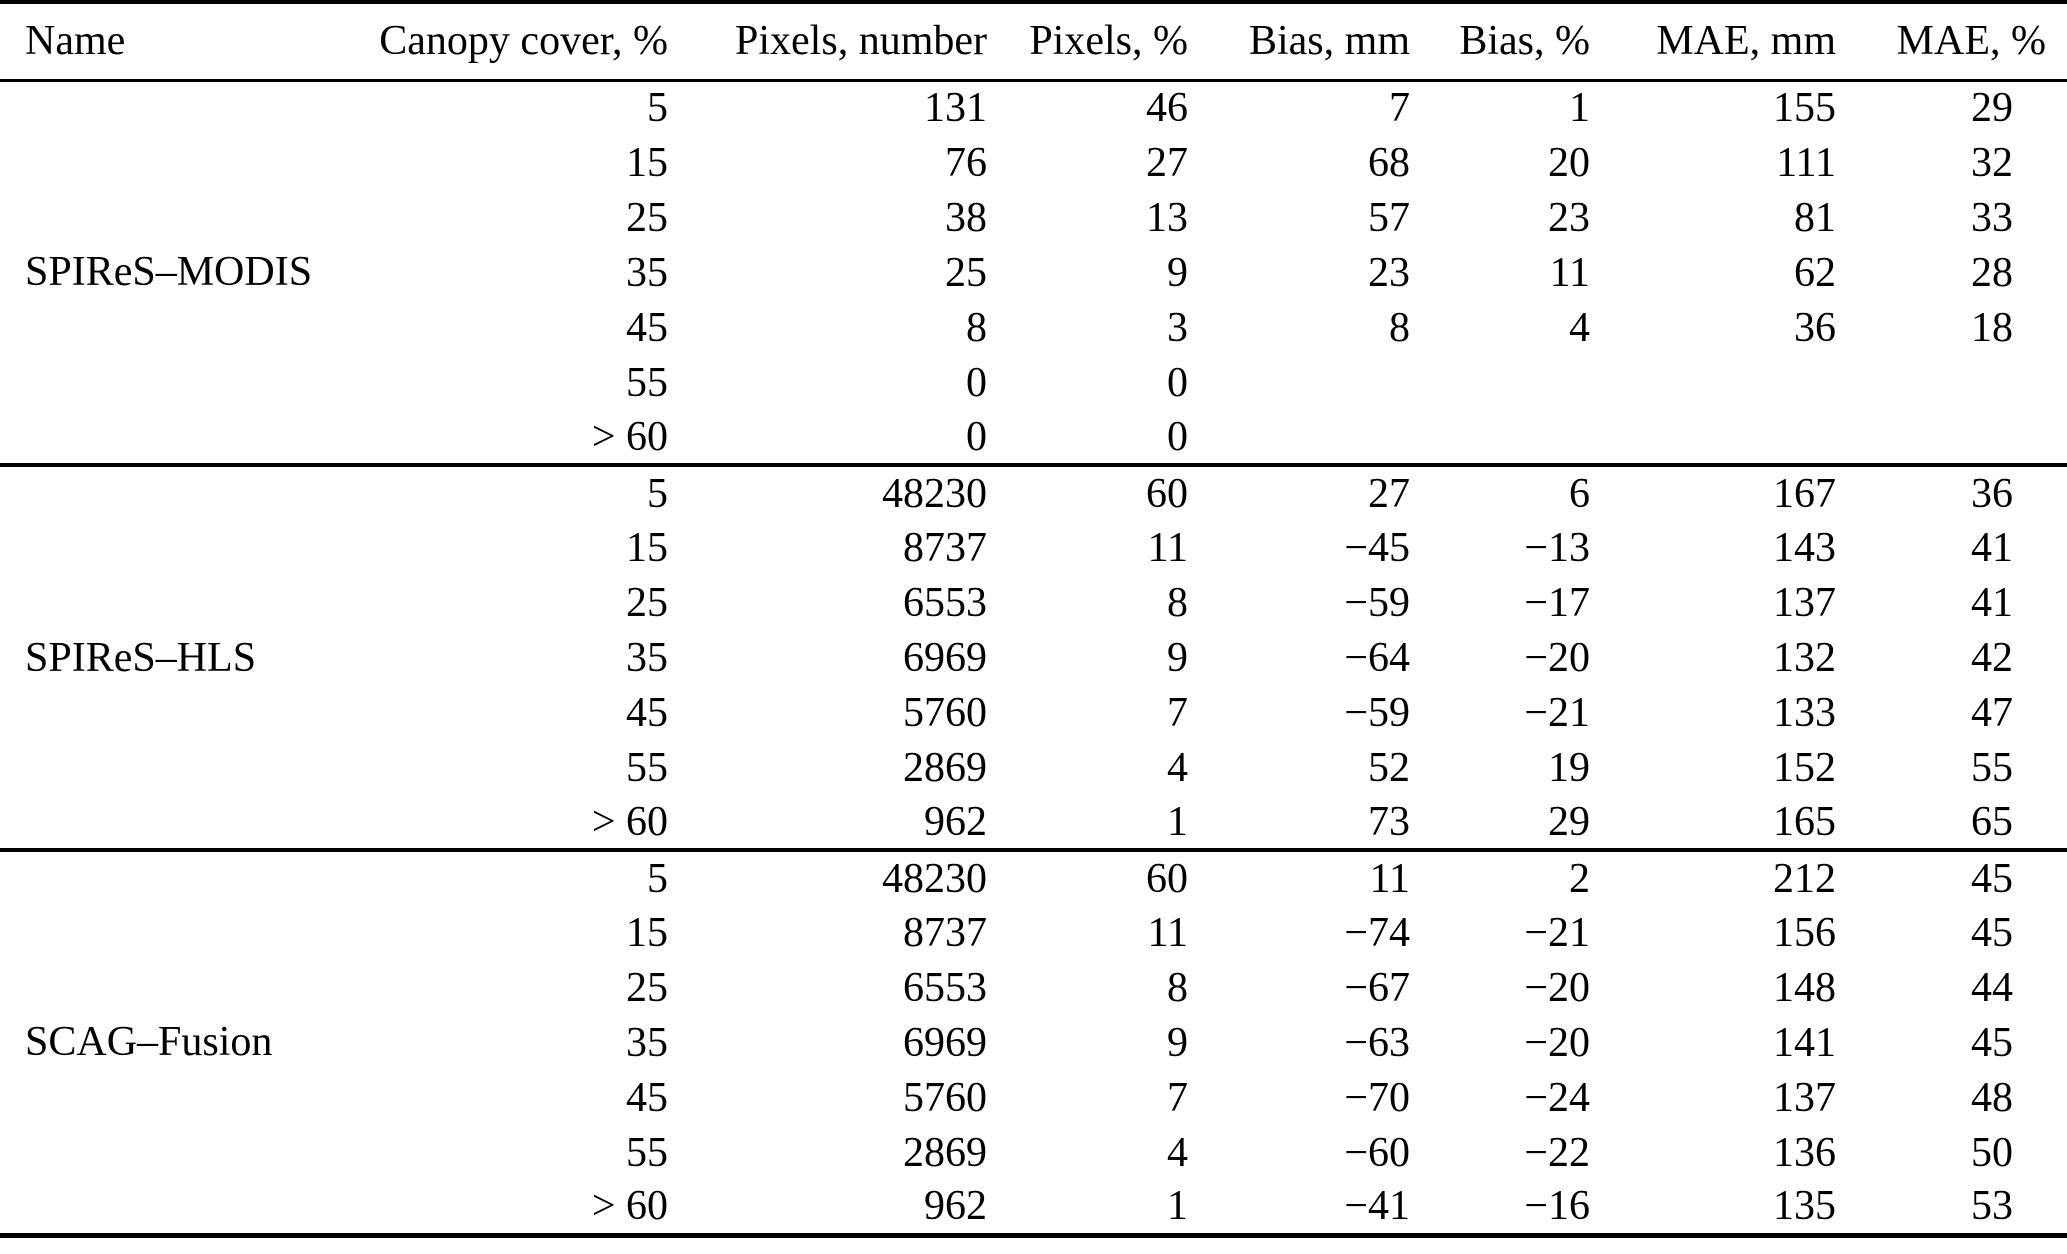 This screenshot has height=1254, width=2067. Describe the element at coordinates (1177, 712) in the screenshot. I see `table-cell: 7` at that location.